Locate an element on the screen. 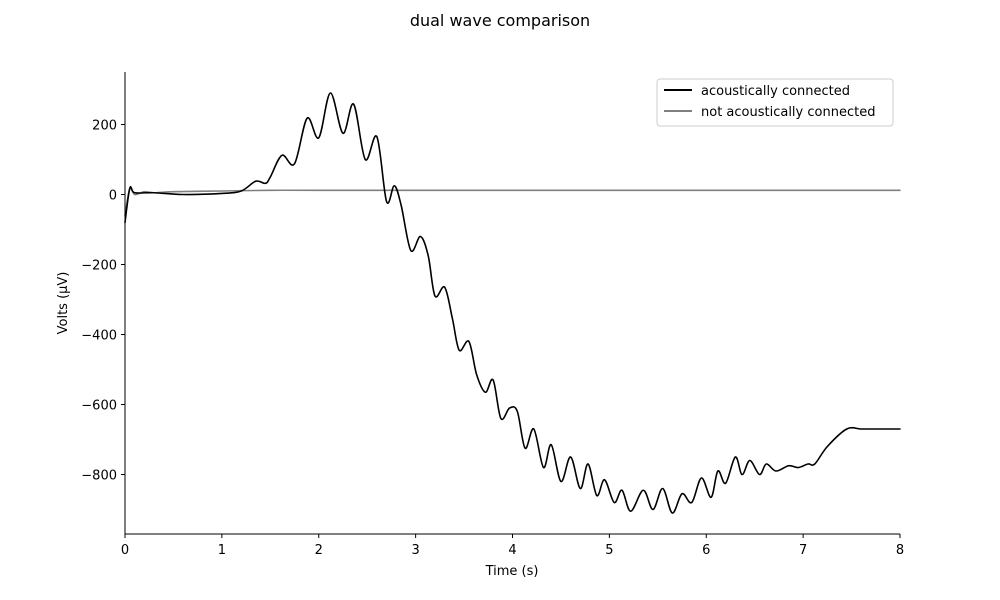  y-tick-label: −600 is located at coordinates (99, 406).